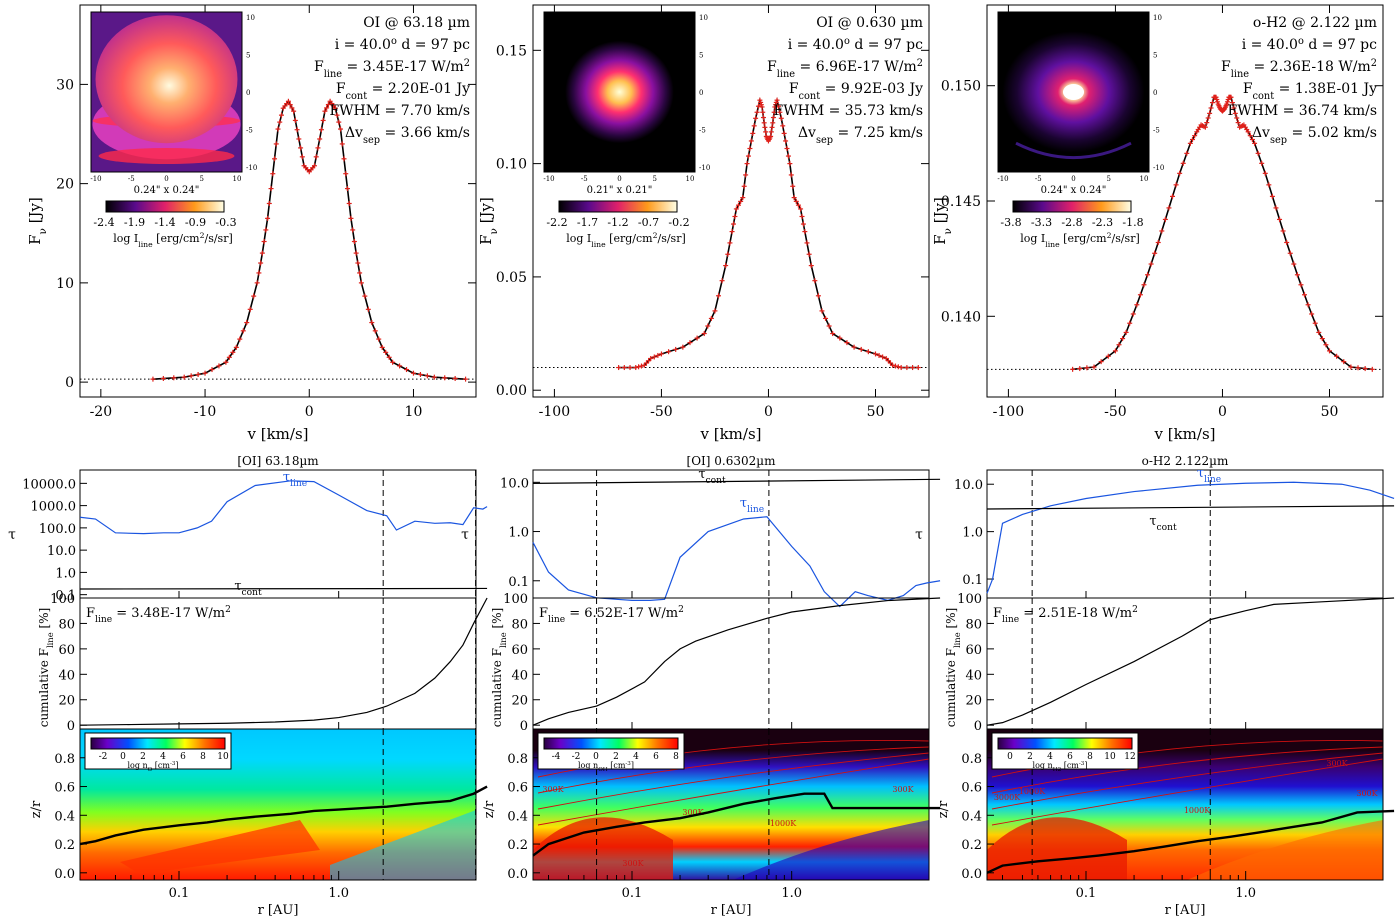 This screenshot has width=1399, height=920. Describe the element at coordinates (576, 757) in the screenshot. I see `colorbar-tick-label: -2` at that location.